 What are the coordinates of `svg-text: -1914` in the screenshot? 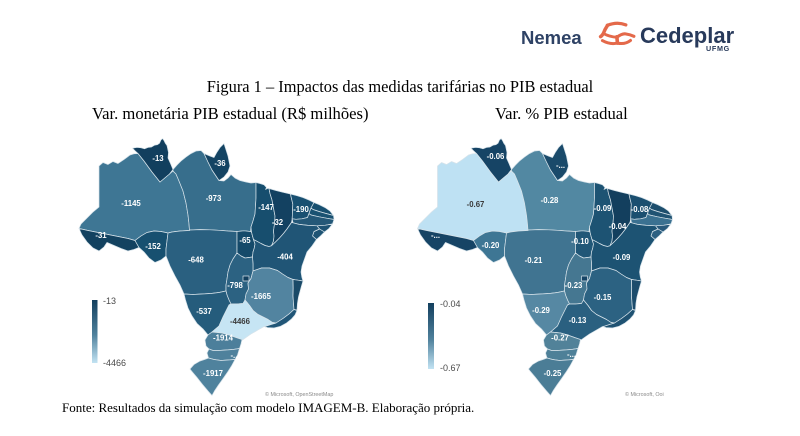 It's located at (223, 338).